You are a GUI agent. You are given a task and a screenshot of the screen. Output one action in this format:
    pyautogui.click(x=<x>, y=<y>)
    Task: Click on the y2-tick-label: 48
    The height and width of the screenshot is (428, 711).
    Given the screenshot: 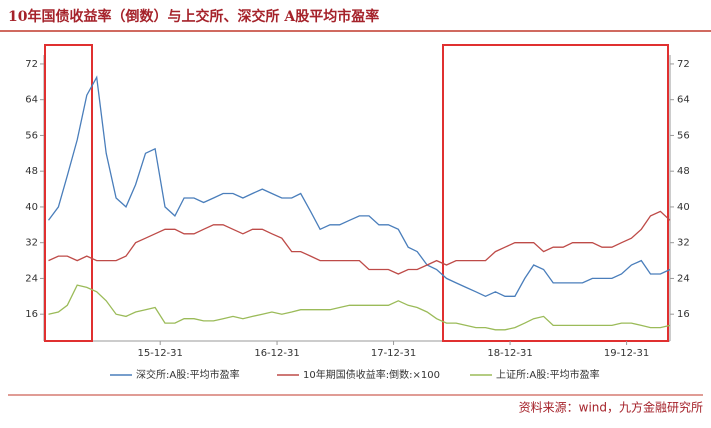 What is the action you would take?
    pyautogui.click(x=683, y=171)
    